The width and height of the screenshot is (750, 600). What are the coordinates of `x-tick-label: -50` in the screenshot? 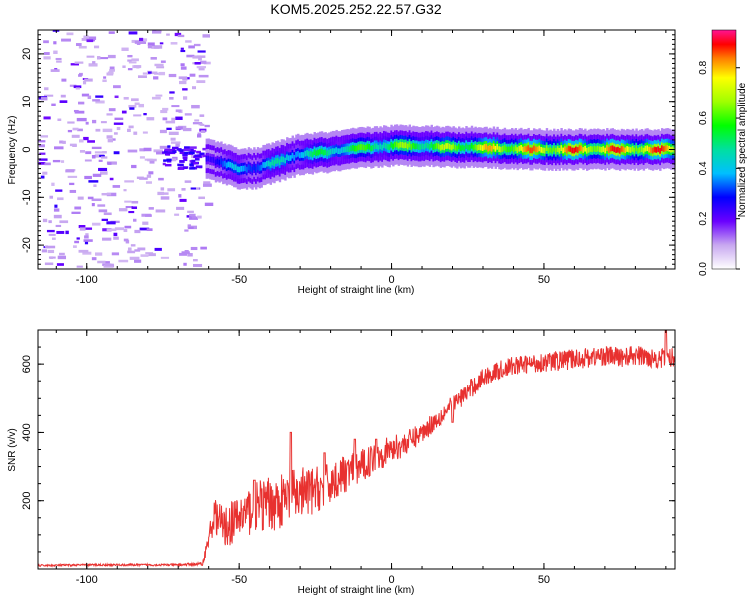 It's located at (239, 580).